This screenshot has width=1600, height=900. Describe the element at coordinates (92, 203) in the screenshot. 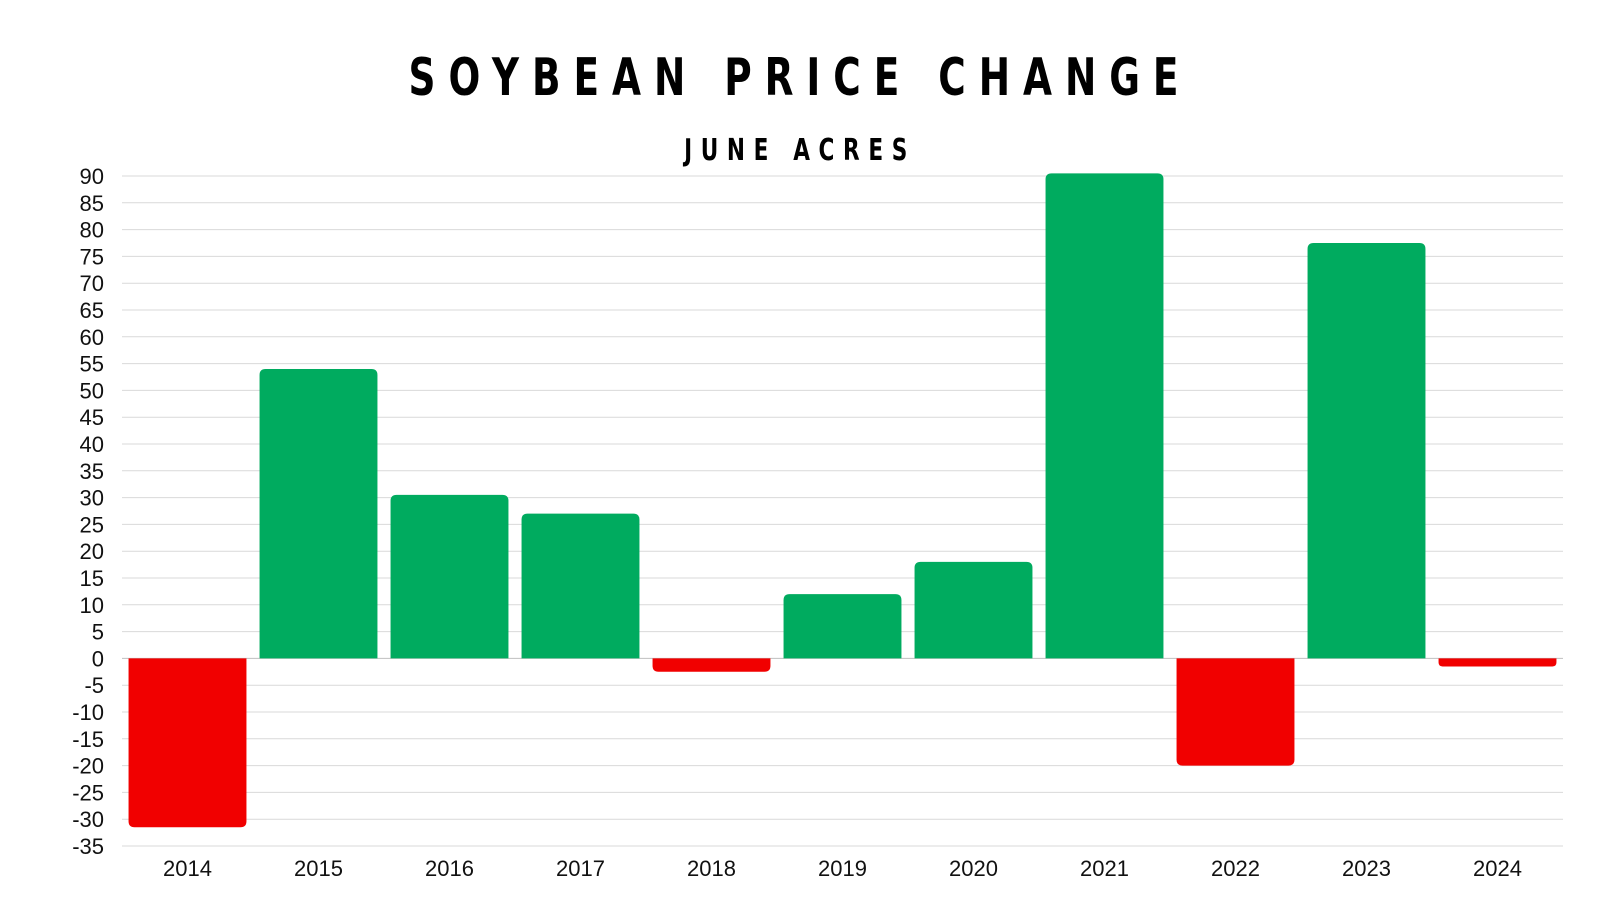

I see `y-tick-label: 85` at that location.